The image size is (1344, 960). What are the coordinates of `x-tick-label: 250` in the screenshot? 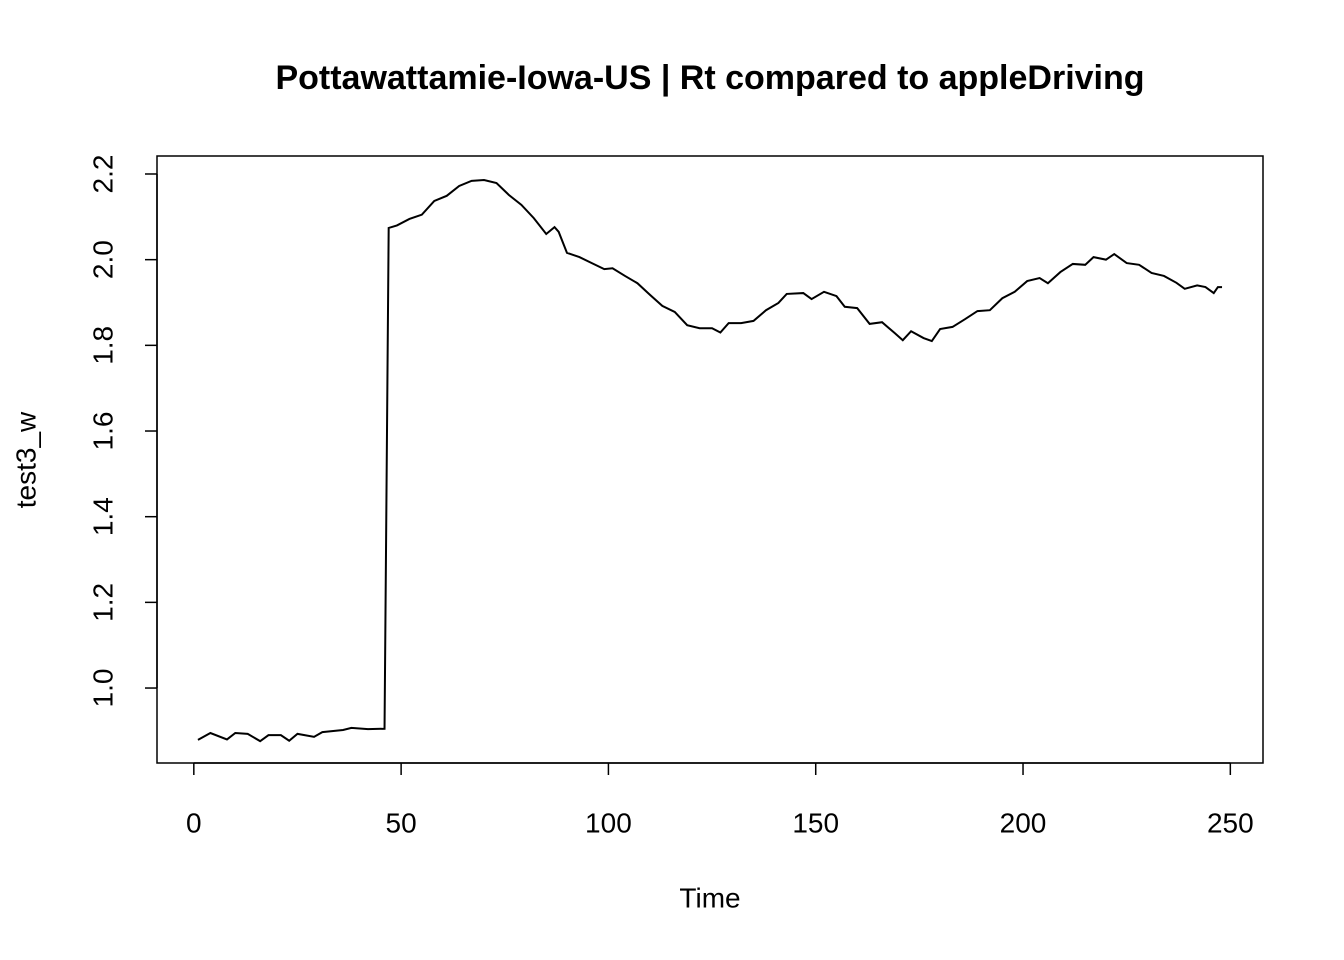 It's located at (1230, 822).